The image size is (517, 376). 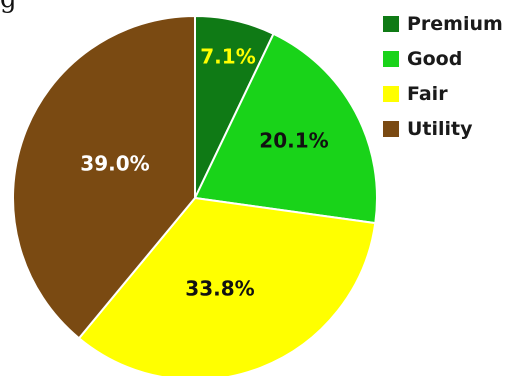 I want to click on legend-item-utility: Utility, so click(x=443, y=129).